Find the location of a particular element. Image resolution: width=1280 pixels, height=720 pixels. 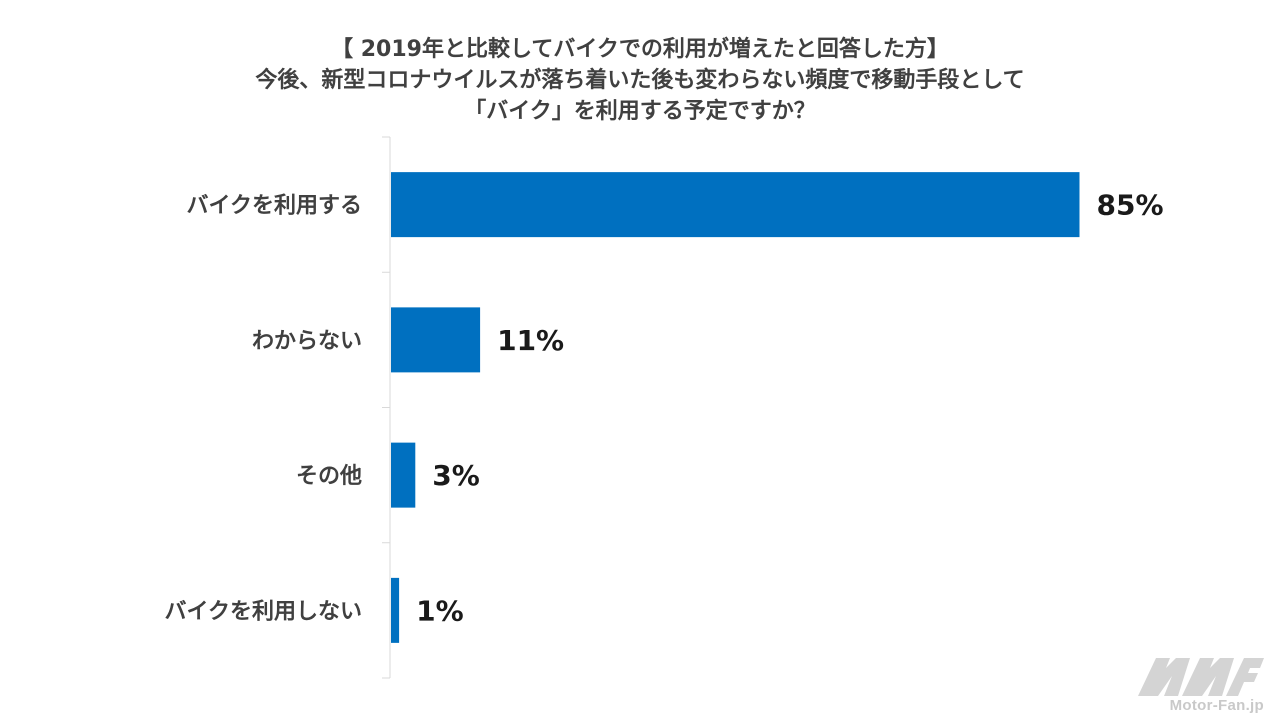

watermark-text: Motor-Fan.jp is located at coordinates (1216, 705).